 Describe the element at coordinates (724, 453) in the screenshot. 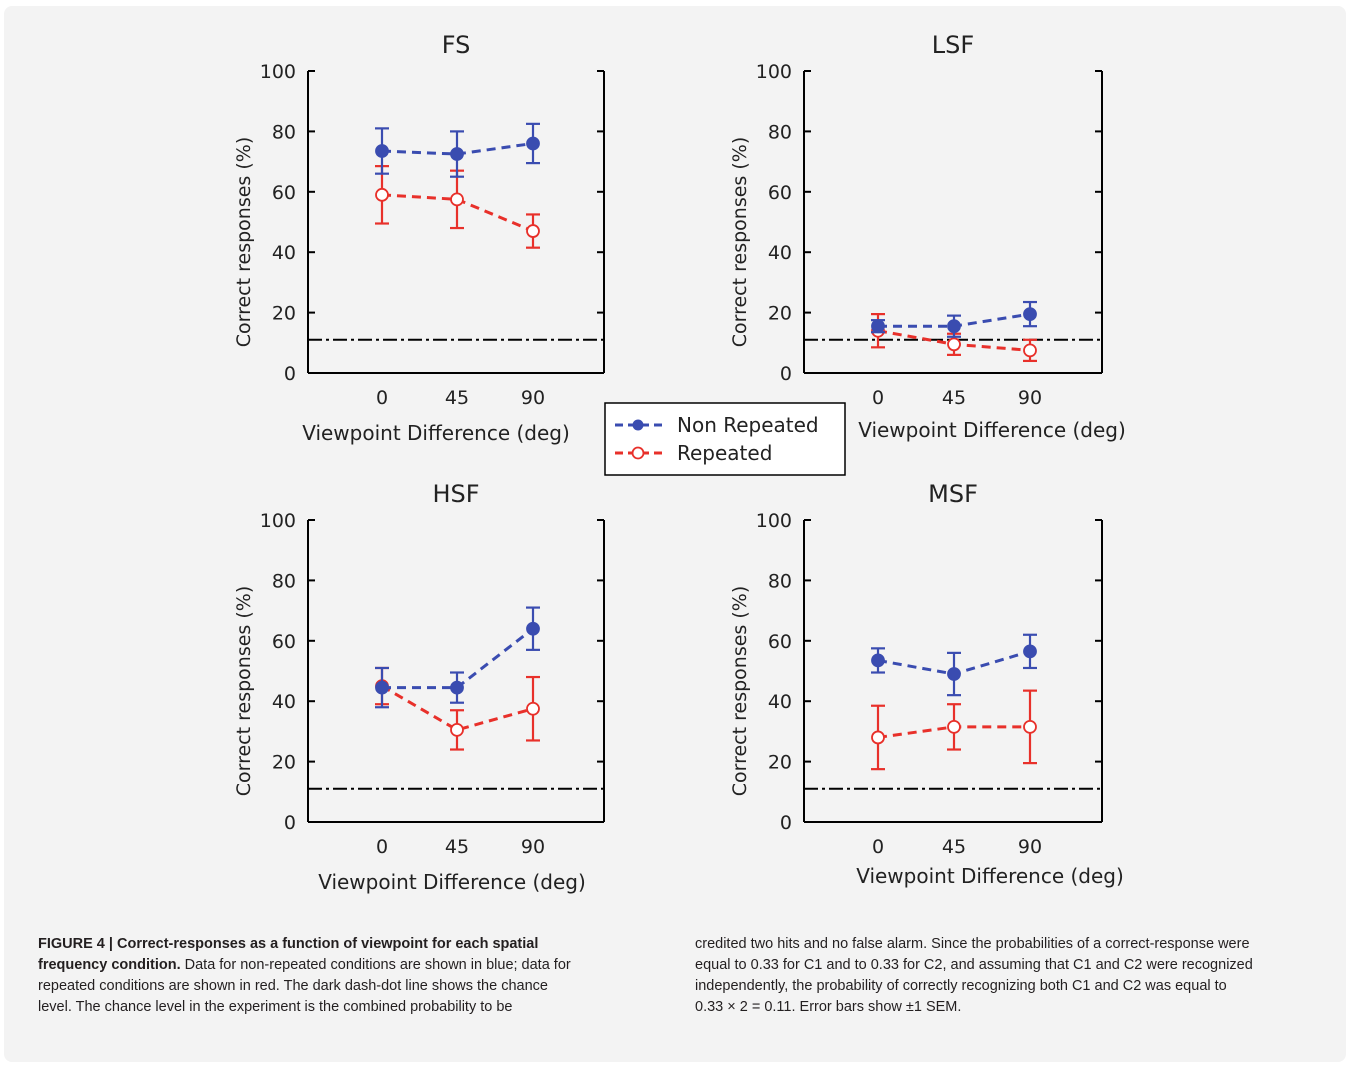

I see `legend-label-repeated: Repeated` at that location.